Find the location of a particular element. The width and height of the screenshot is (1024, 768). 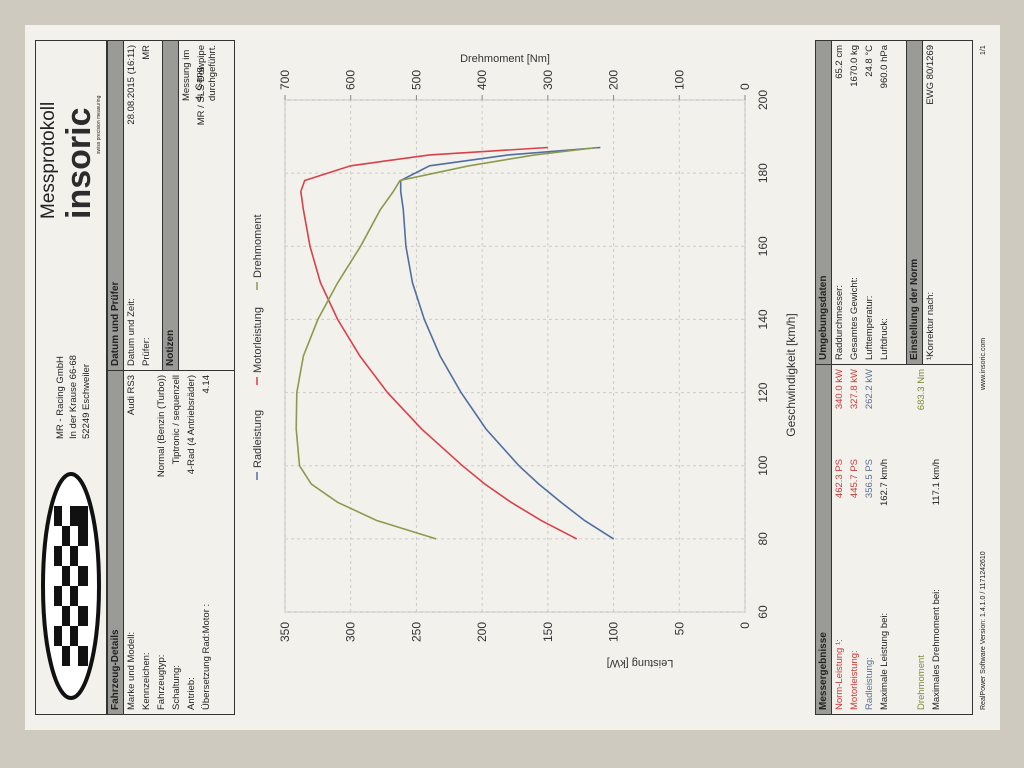

x-tick-label: 140 is located at coordinates (763, 319).